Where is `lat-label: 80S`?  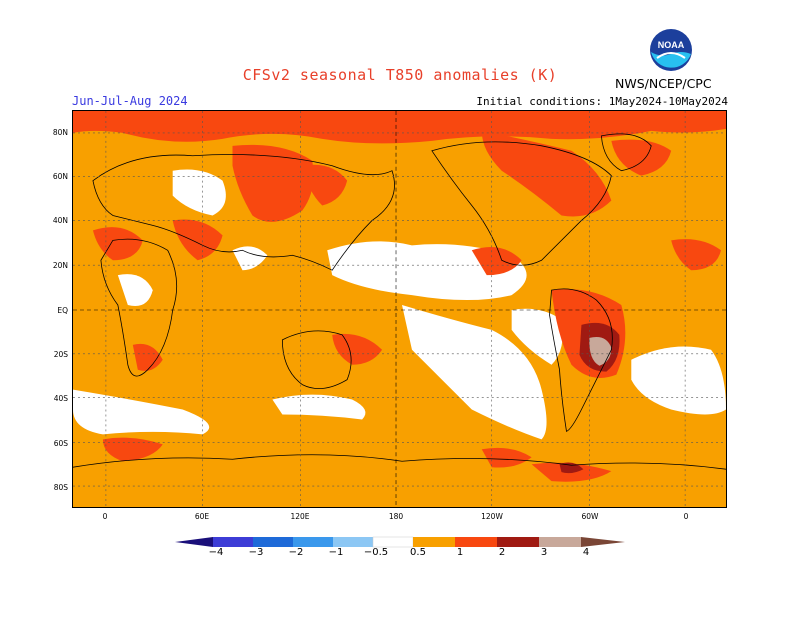 lat-label: 80S is located at coordinates (60, 487).